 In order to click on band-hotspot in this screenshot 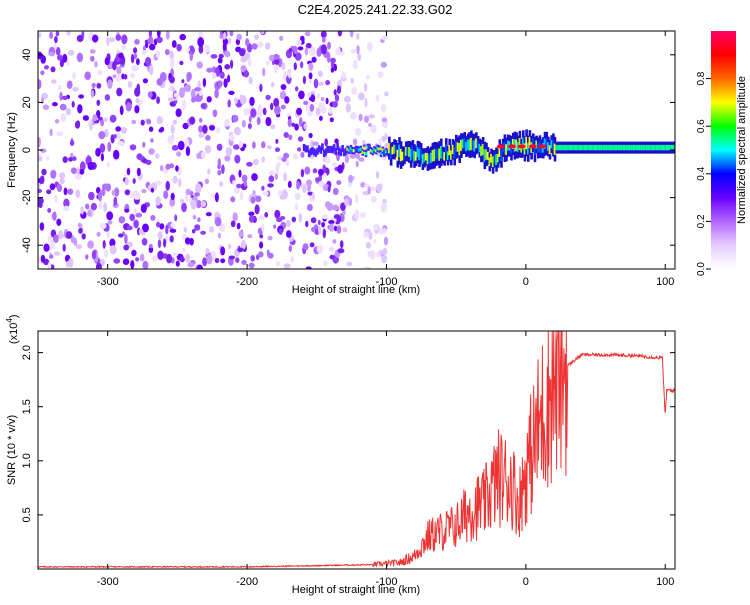, I will do `click(511, 146)`.